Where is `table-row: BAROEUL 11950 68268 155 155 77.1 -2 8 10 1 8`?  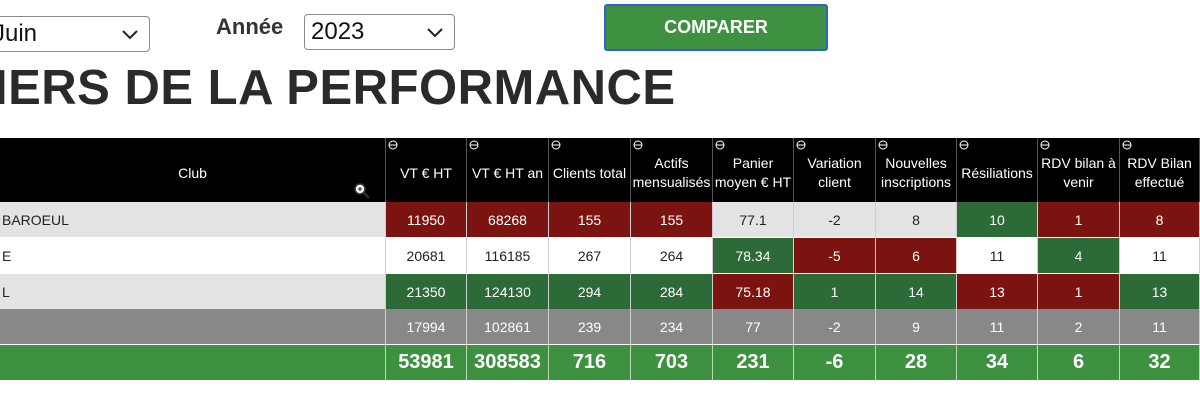 table-row: BAROEUL 11950 68268 155 155 77.1 -2 8 10 1 8 is located at coordinates (600, 219).